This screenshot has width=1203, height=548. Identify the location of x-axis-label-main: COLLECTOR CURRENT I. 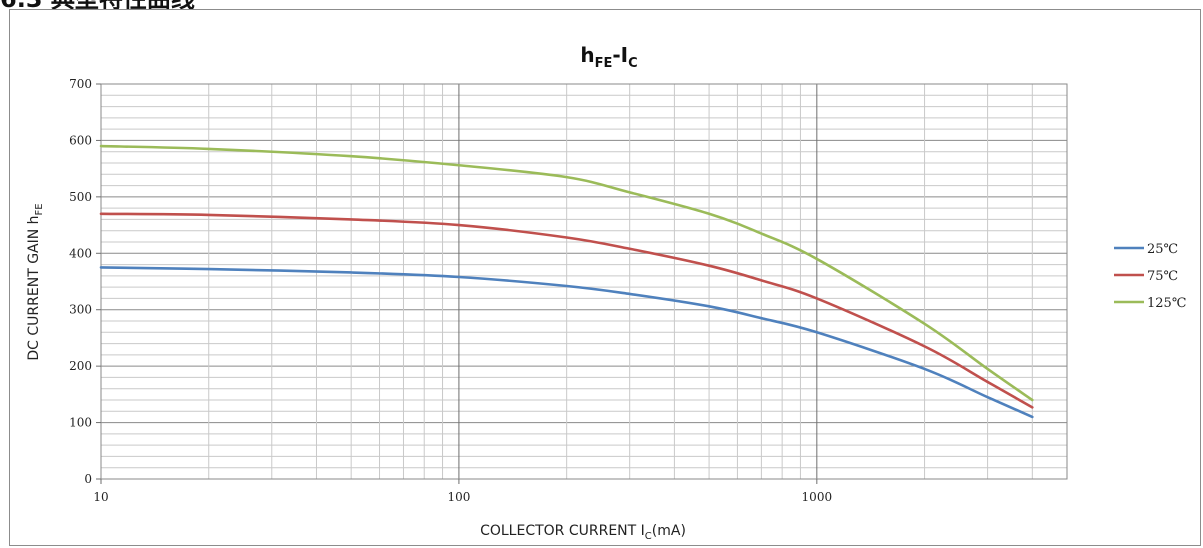
(562, 531).